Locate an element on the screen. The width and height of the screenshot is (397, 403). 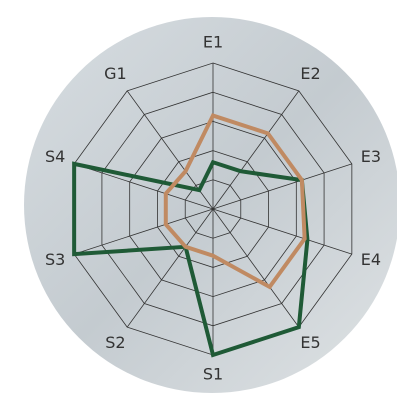
axis-label: S4 is located at coordinates (55, 156).